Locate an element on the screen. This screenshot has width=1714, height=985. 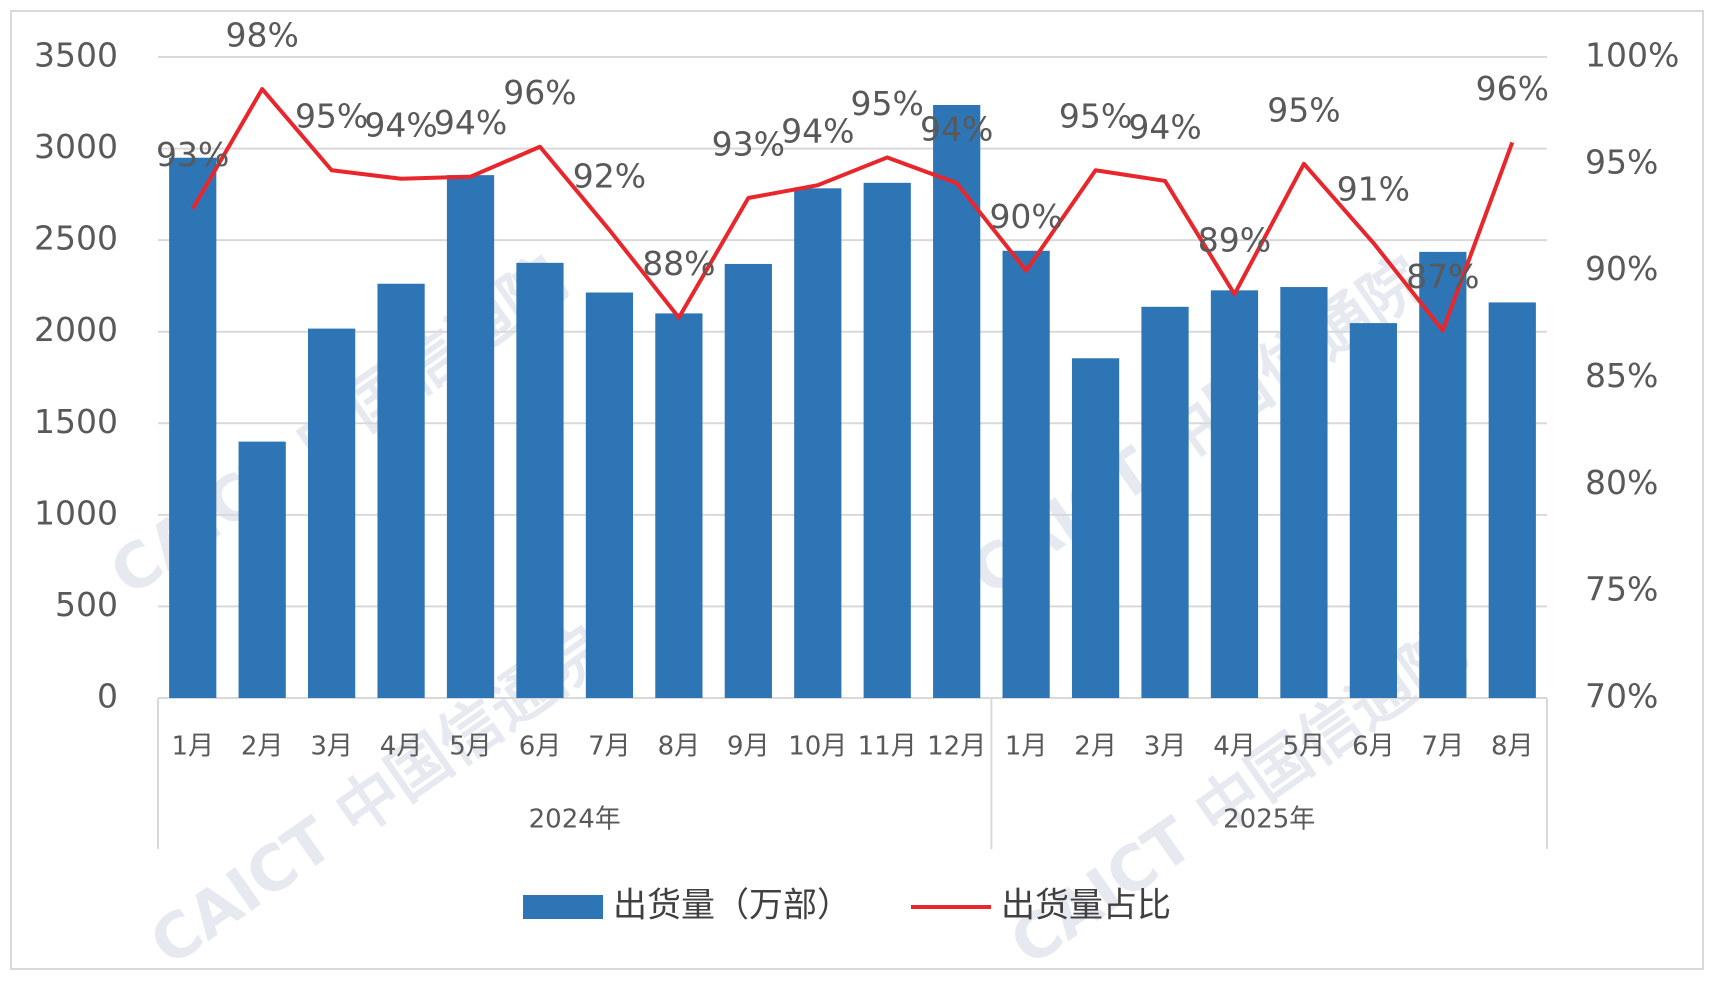
y2-tick-label: 90% is located at coordinates (1621, 268).